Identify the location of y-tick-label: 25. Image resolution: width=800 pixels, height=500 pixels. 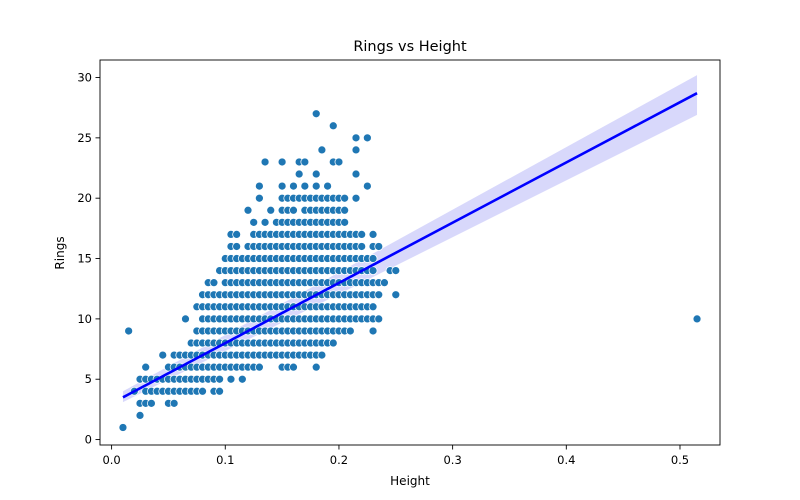
(84, 138).